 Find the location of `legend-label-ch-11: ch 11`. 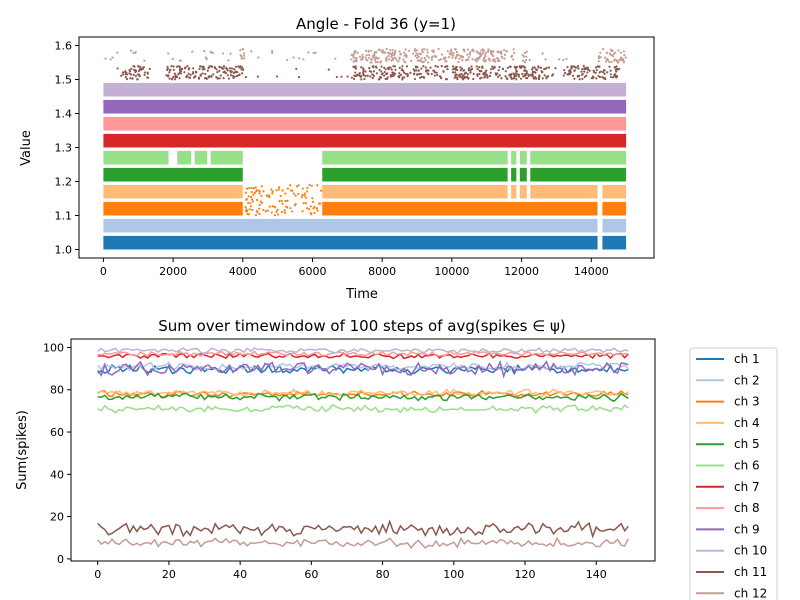

legend-label-ch-11: ch 11 is located at coordinates (750, 572).